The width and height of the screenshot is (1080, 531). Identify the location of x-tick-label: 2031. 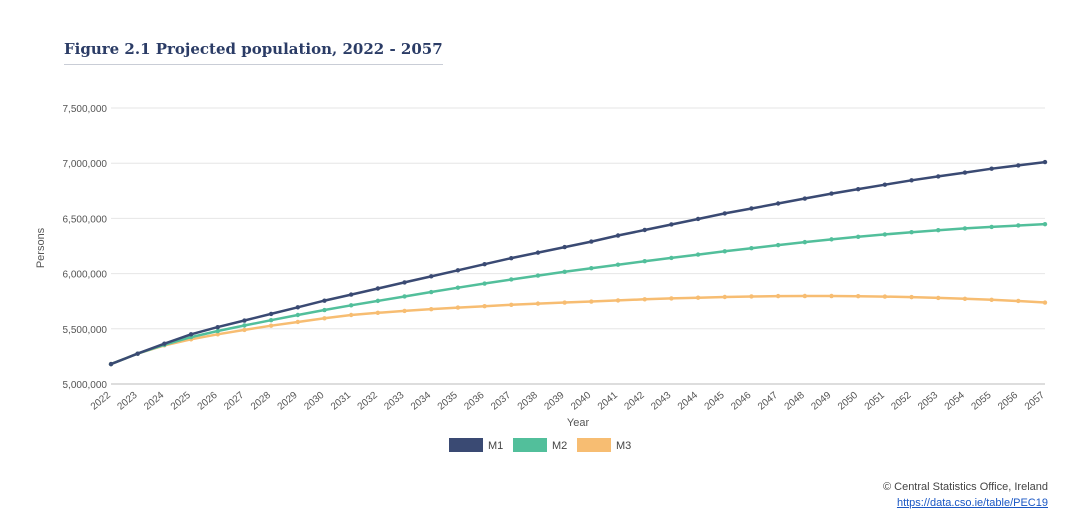
(341, 401).